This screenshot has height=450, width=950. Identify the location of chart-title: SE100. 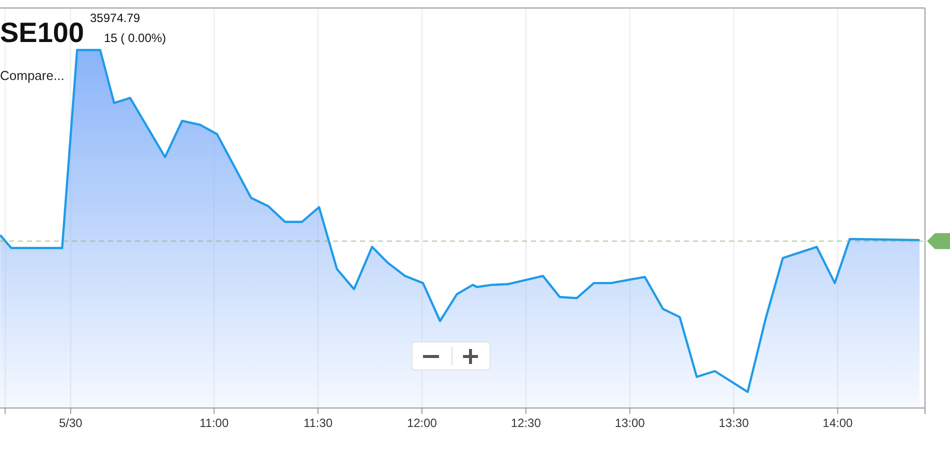
(42, 32).